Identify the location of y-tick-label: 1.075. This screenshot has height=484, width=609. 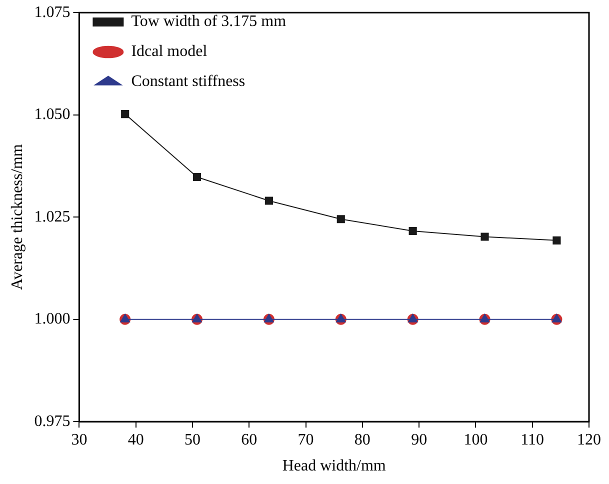
(52, 12).